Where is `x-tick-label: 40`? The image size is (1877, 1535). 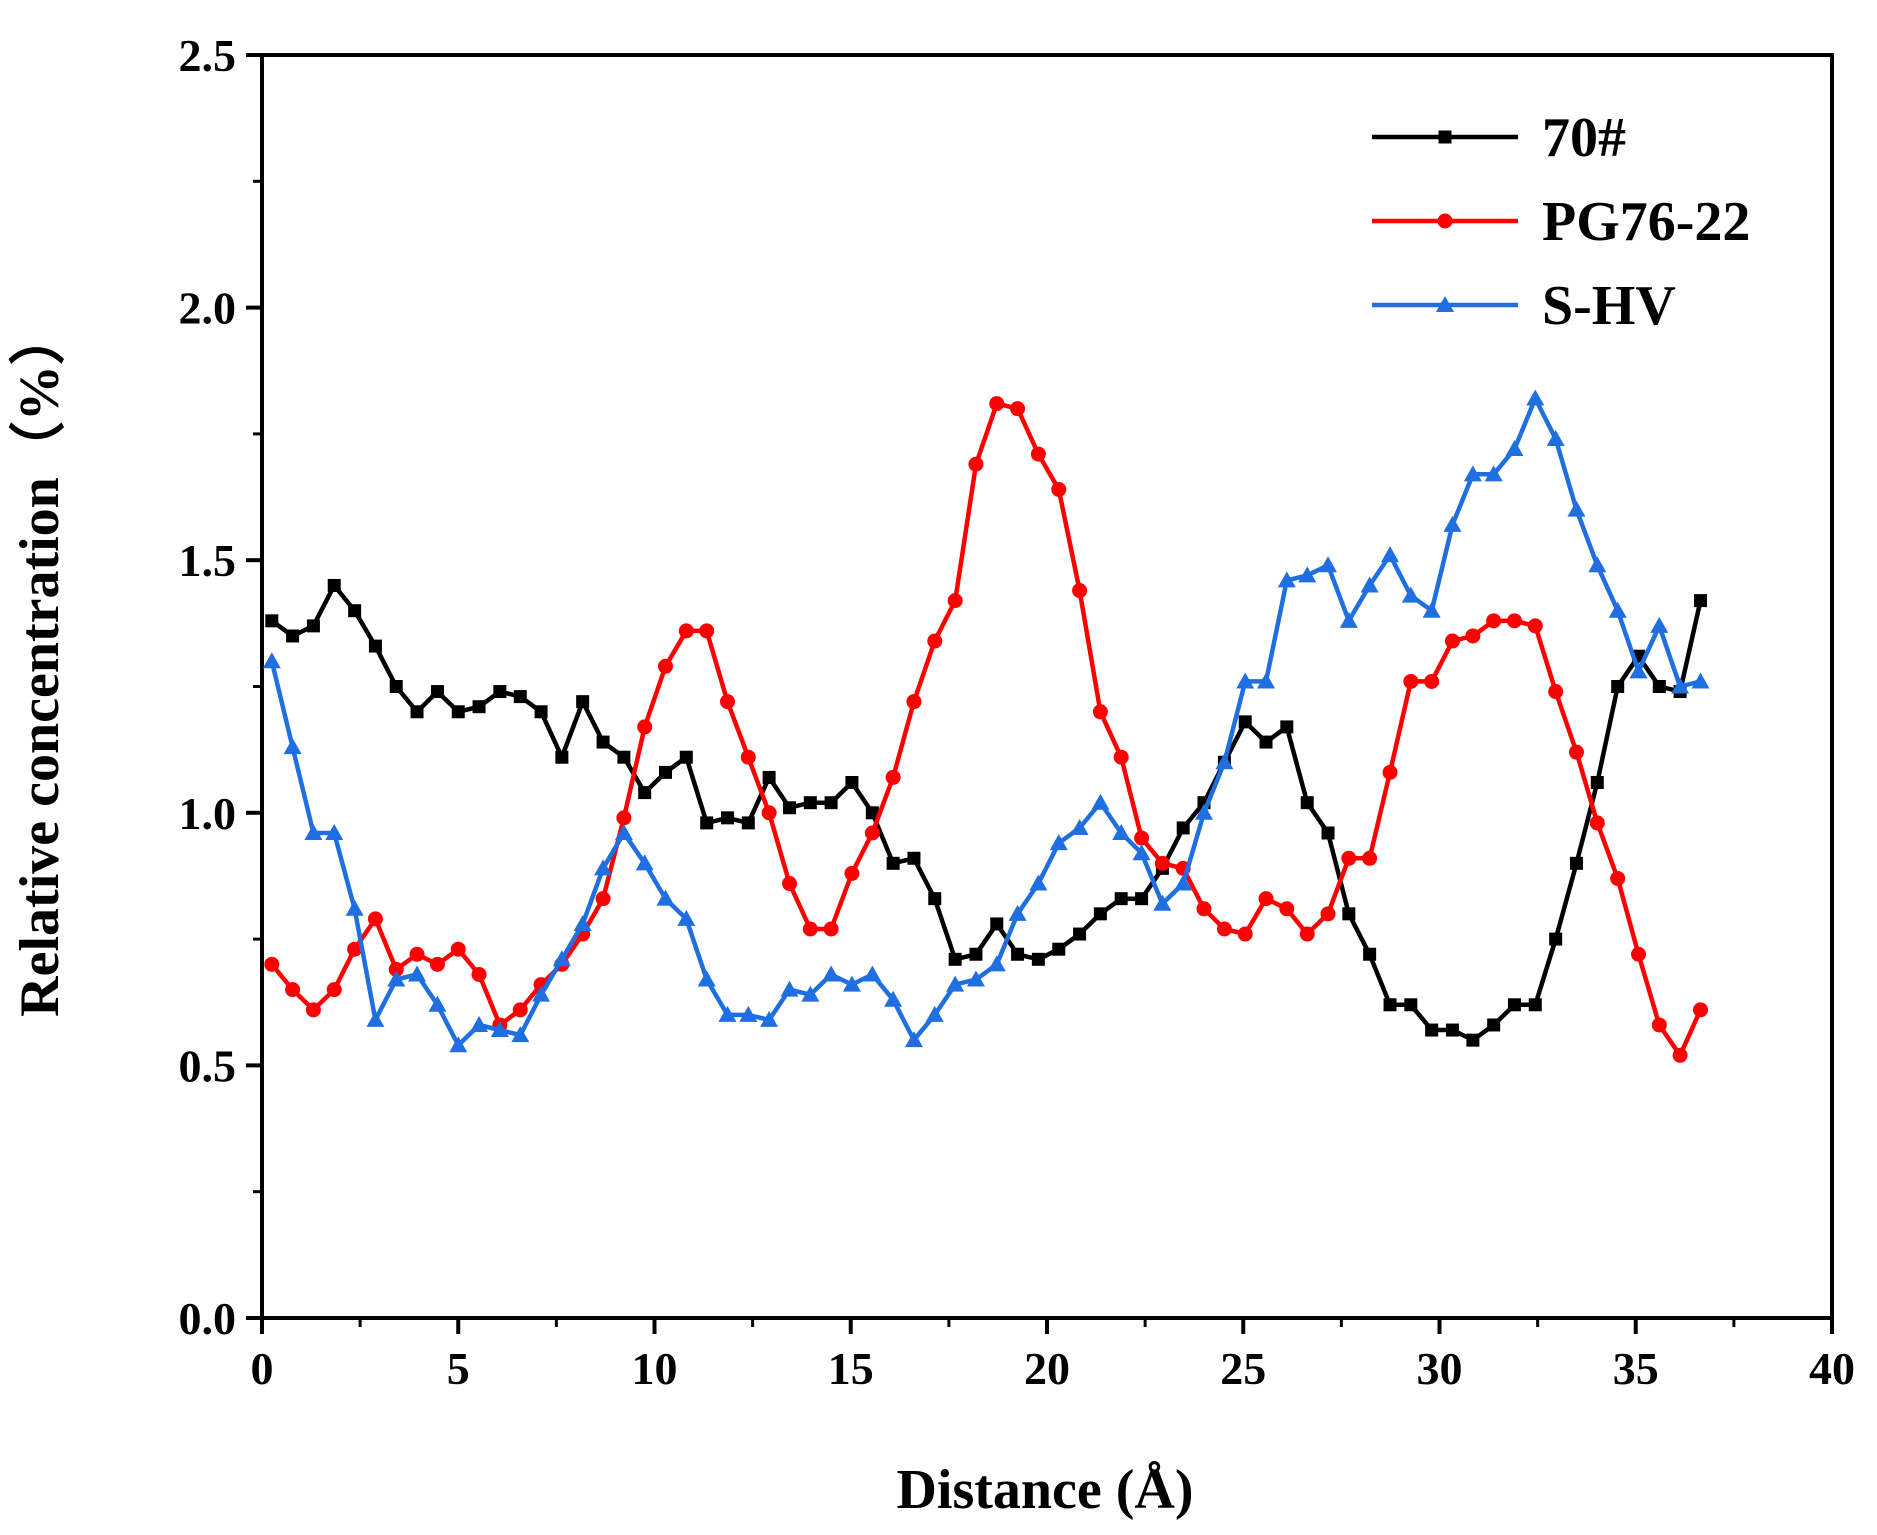
x-tick-label: 40 is located at coordinates (1832, 1368).